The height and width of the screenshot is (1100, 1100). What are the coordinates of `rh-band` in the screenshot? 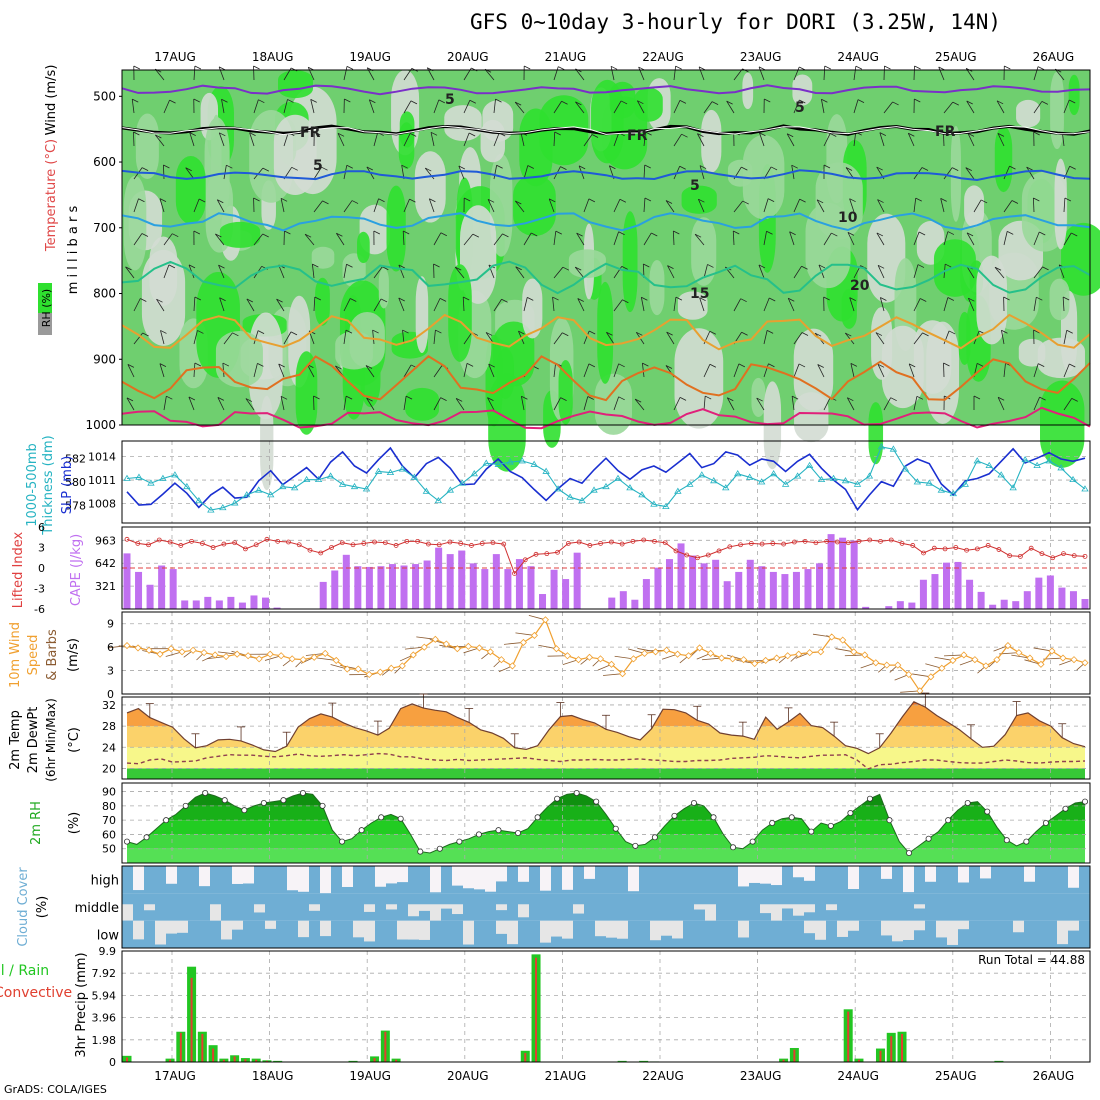 It's located at (606, 827).